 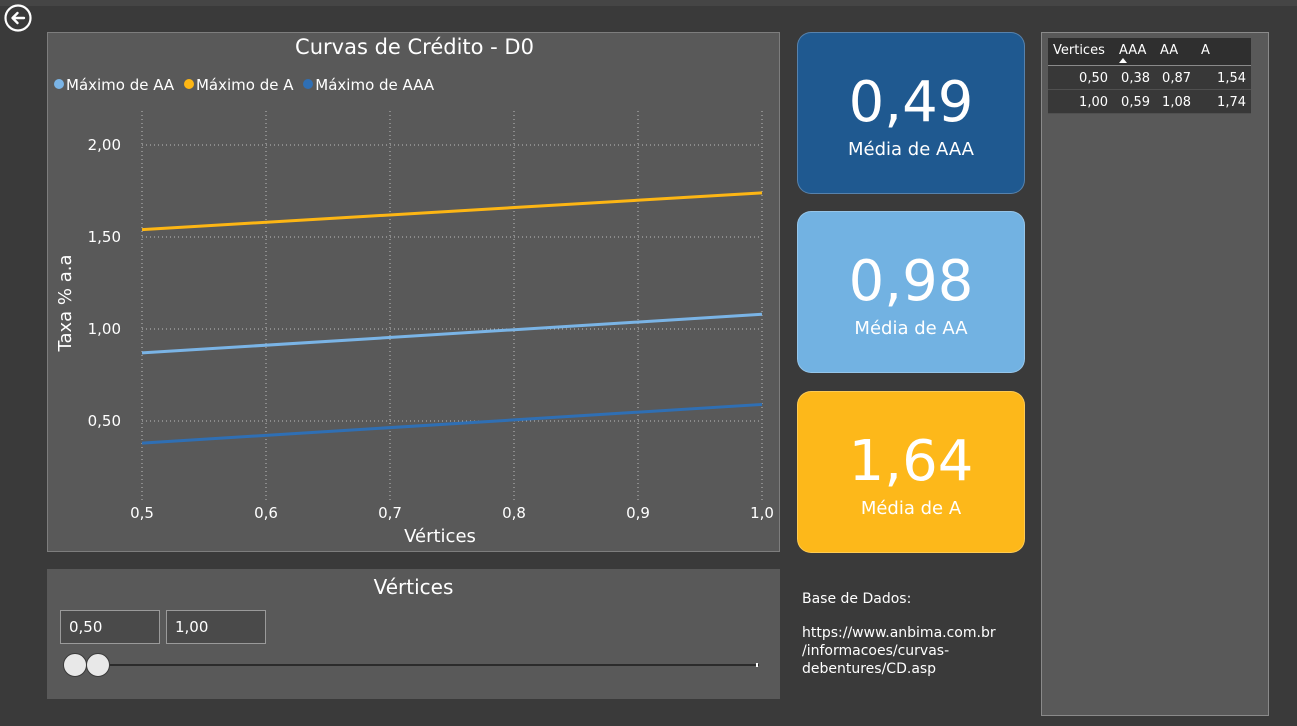 I want to click on slicer-title: Vértices, so click(x=413, y=587).